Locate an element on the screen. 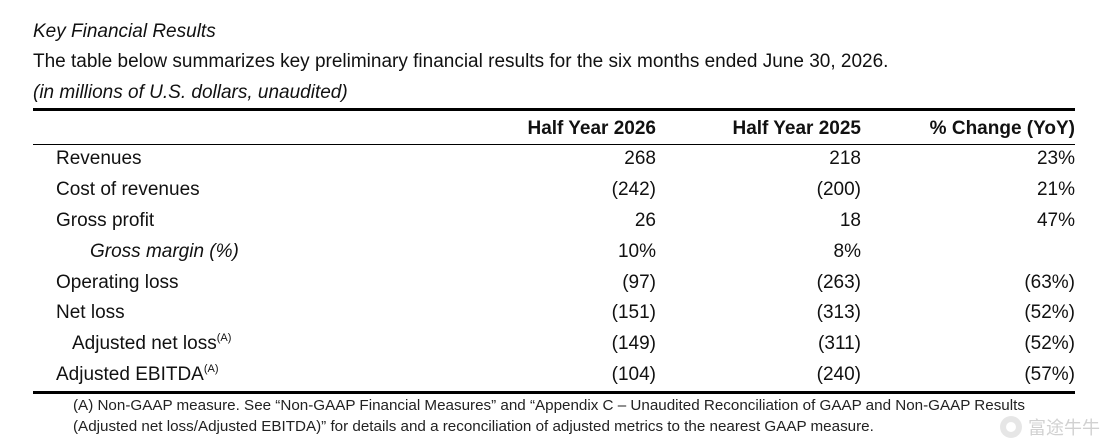 Image resolution: width=1112 pixels, height=446 pixels. table-bottom-rule is located at coordinates (554, 392).